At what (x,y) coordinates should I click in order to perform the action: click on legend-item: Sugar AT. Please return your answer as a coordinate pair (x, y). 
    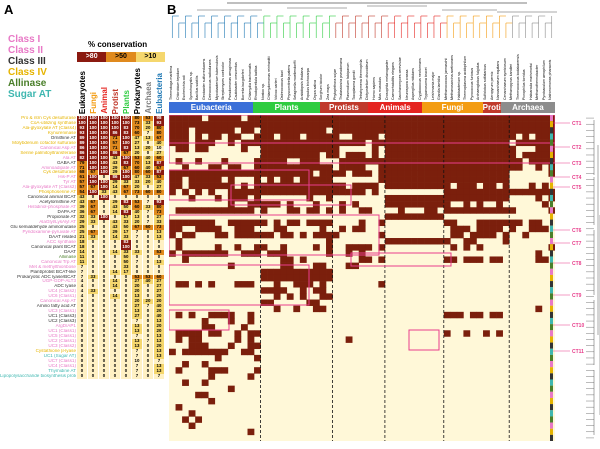
    Looking at the image, I should click on (30, 94).